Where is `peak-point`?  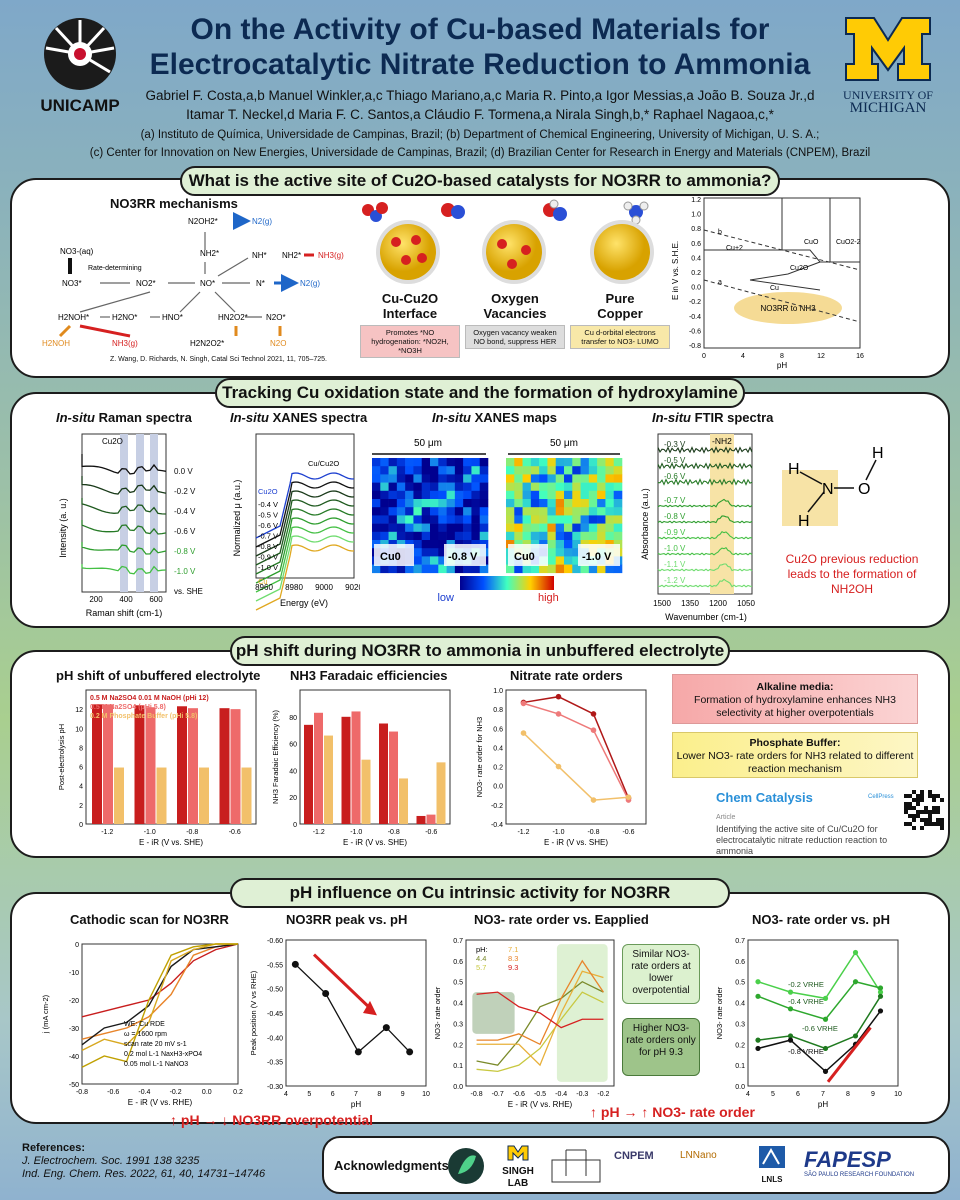
peak-point is located at coordinates (326, 994).